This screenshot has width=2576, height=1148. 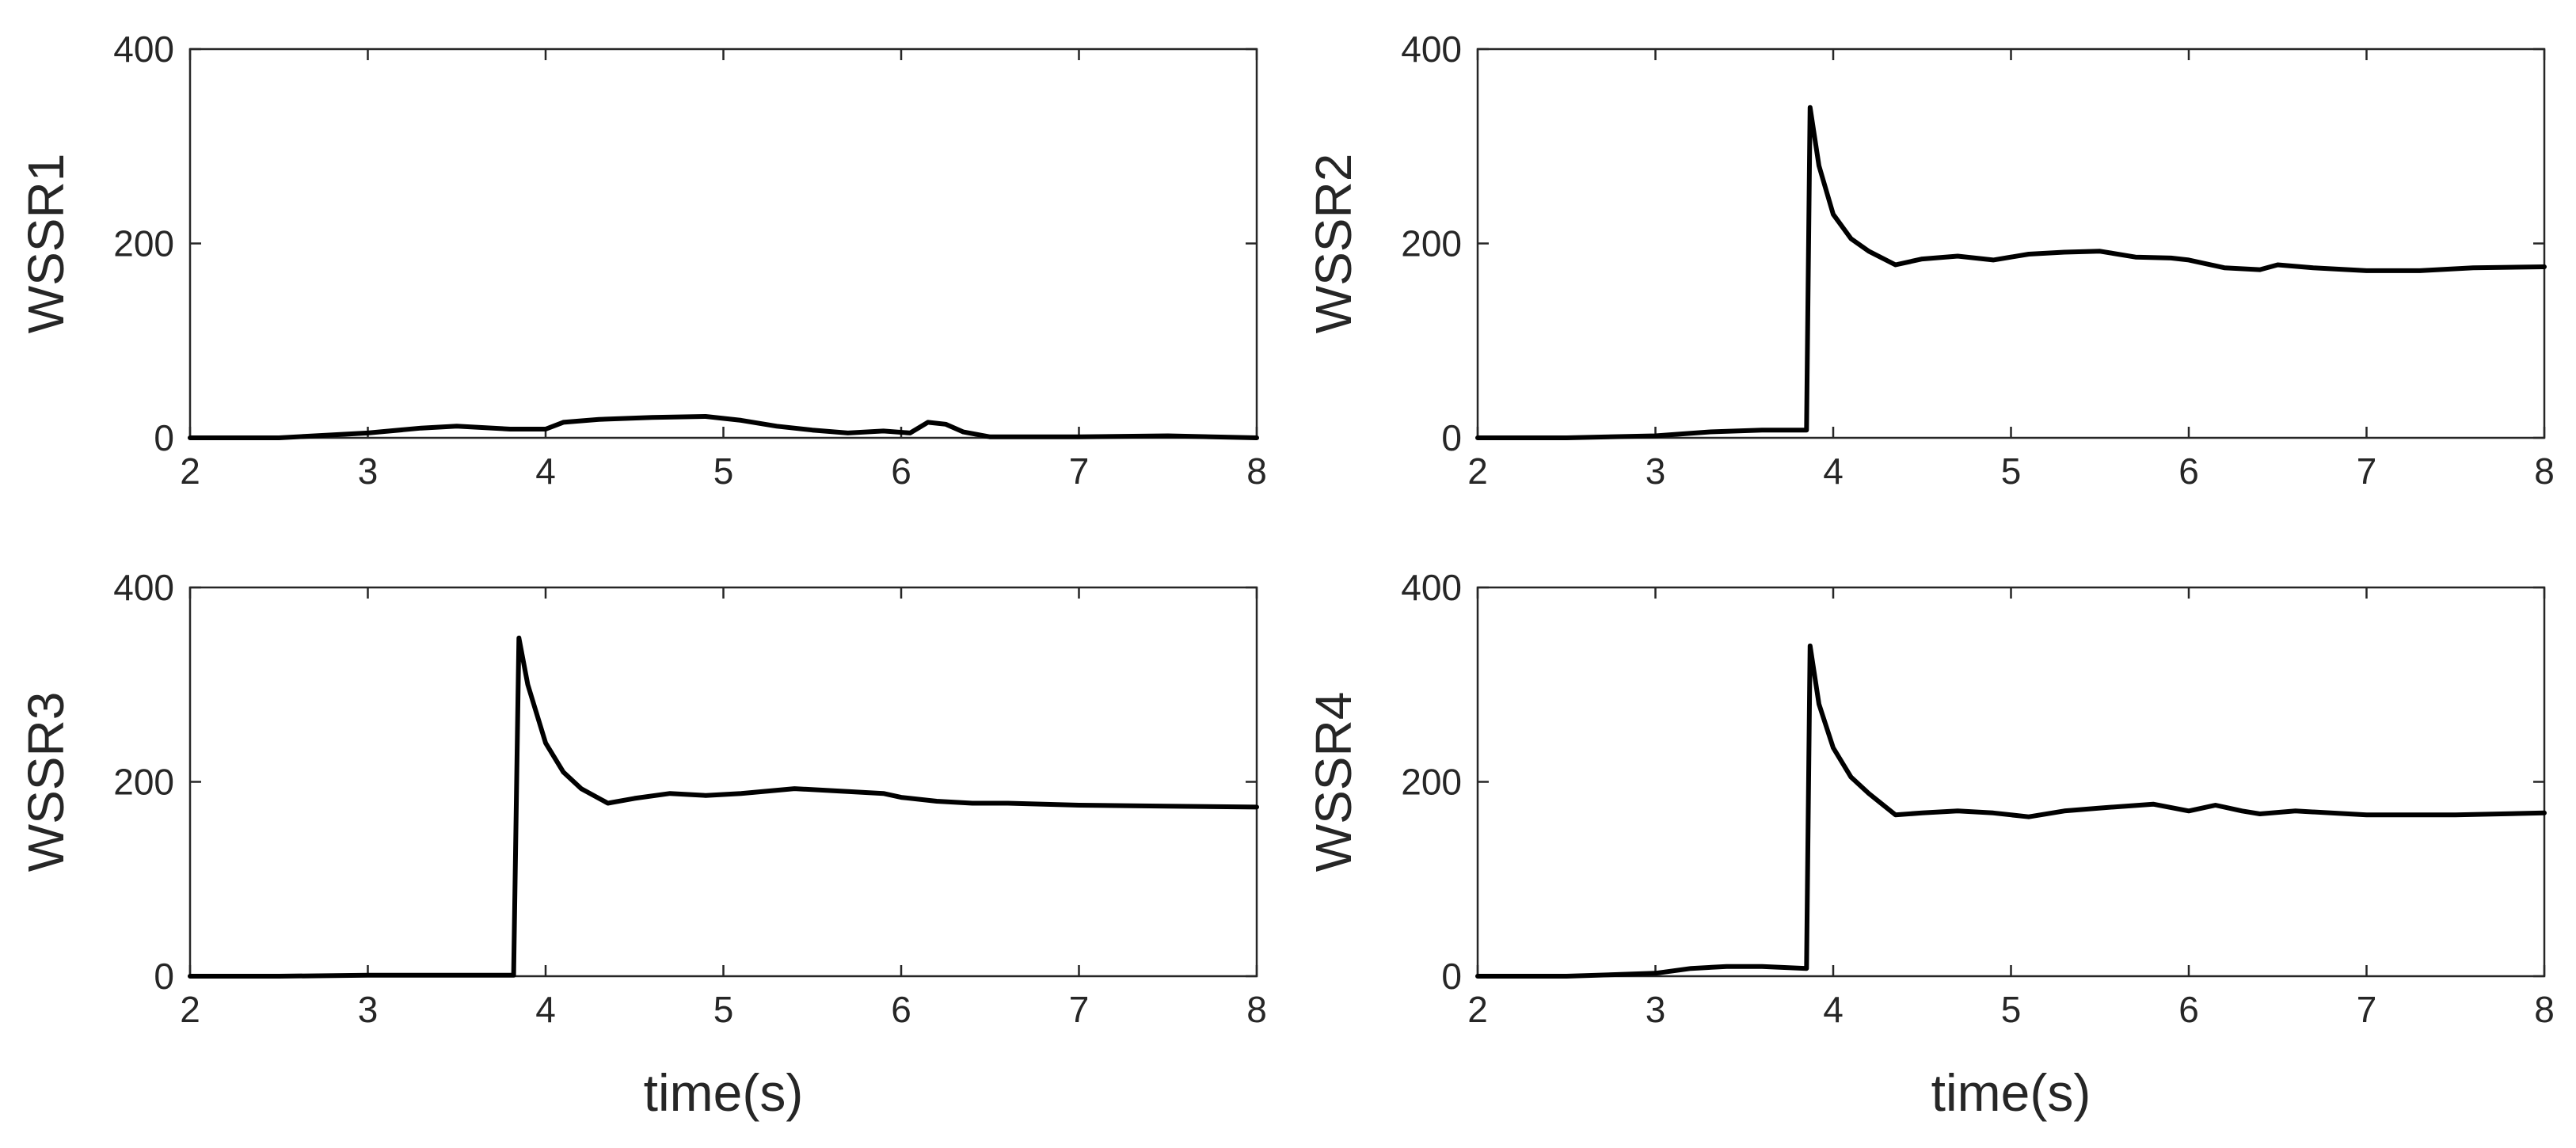 What do you see at coordinates (2011, 272) in the screenshot?
I see `series-line-wssr2` at bounding box center [2011, 272].